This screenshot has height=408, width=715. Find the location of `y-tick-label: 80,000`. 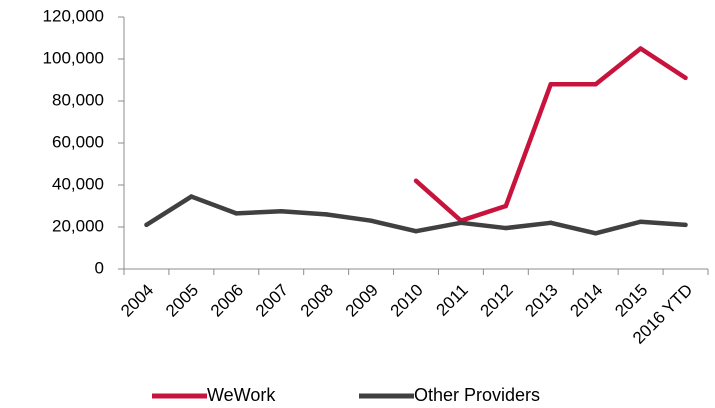

y-tick-label: 80,000 is located at coordinates (78, 99).